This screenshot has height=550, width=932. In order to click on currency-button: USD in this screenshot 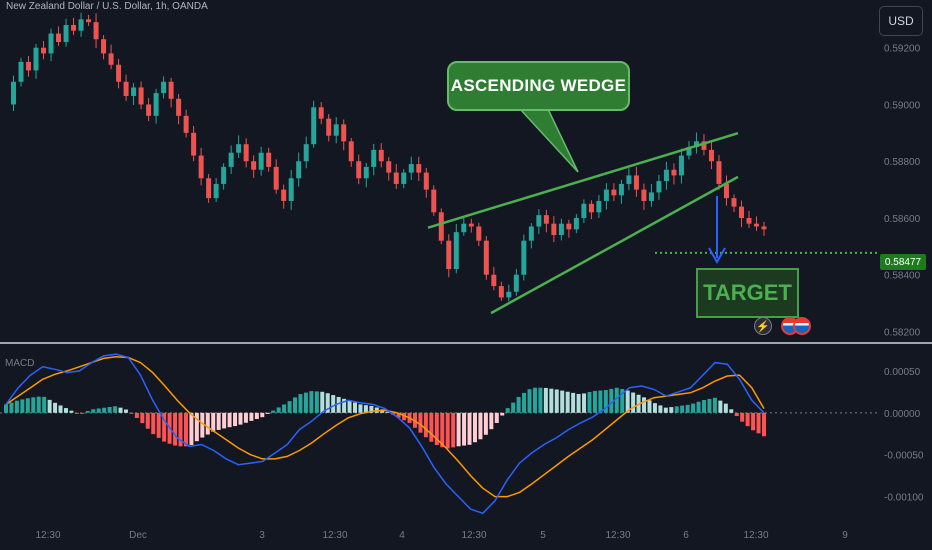, I will do `click(901, 21)`.